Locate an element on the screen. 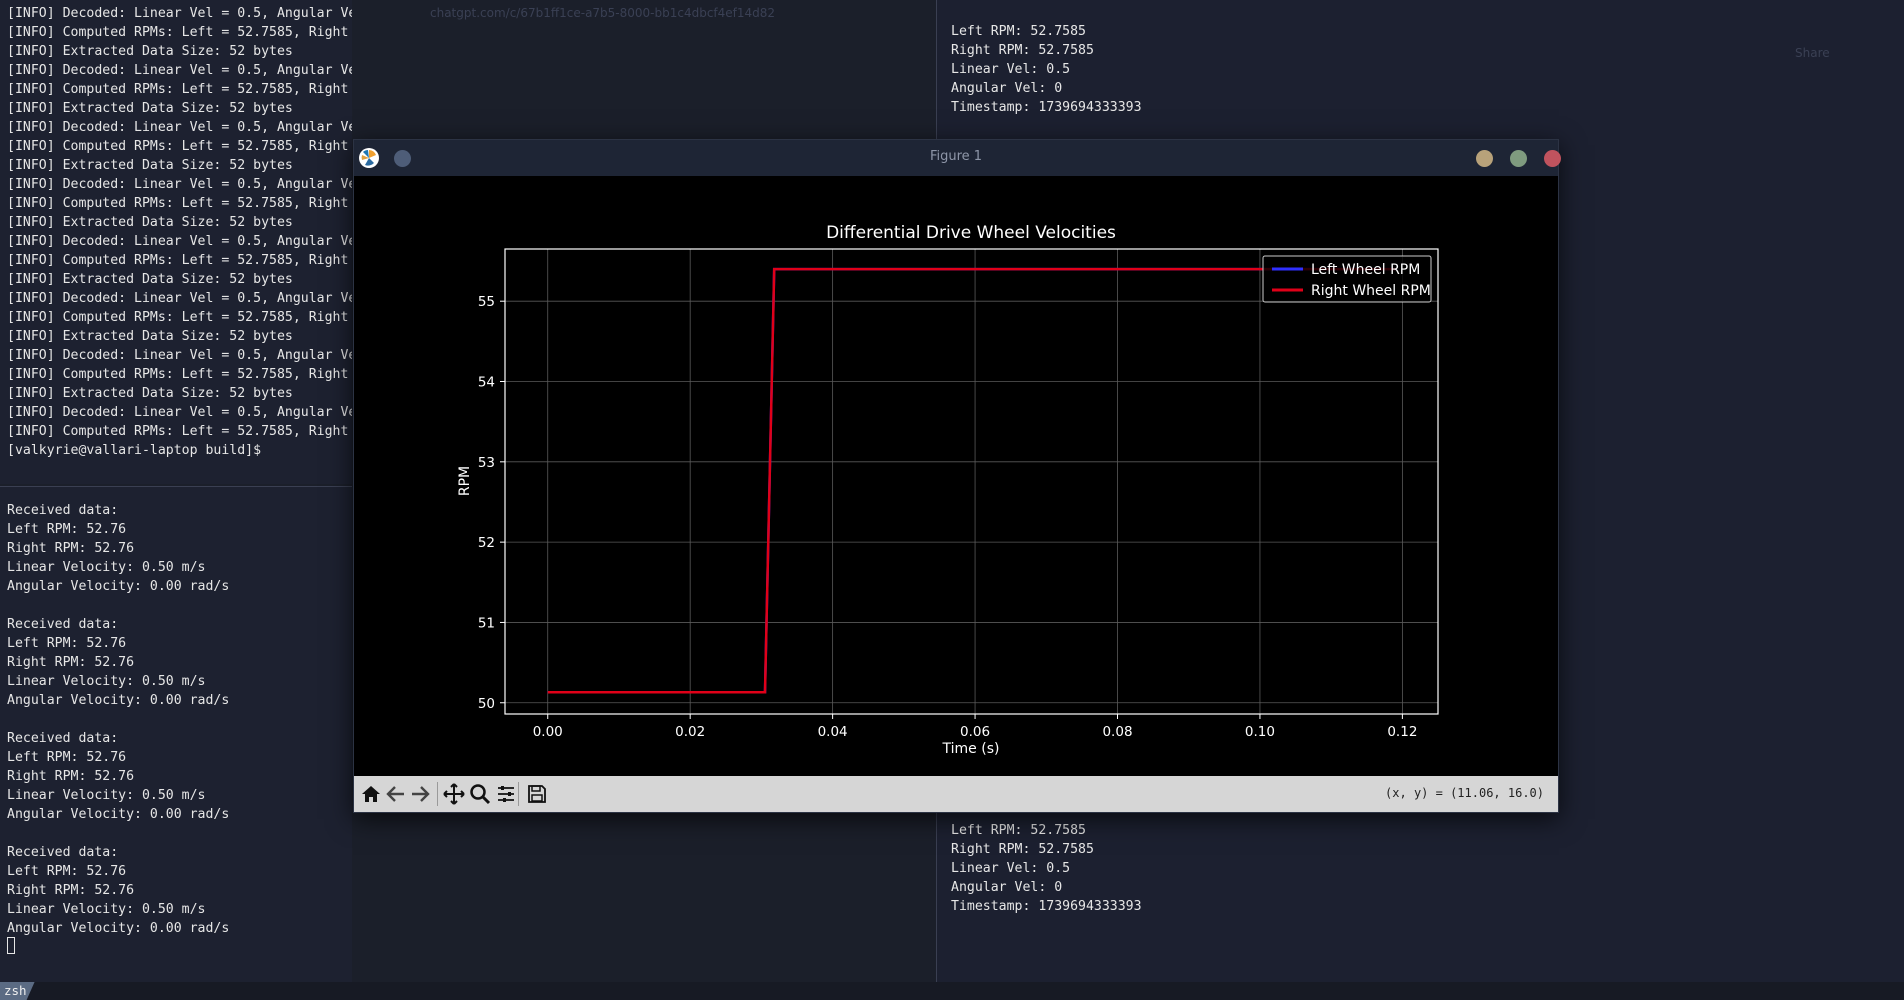  legend-box is located at coordinates (1347, 279).